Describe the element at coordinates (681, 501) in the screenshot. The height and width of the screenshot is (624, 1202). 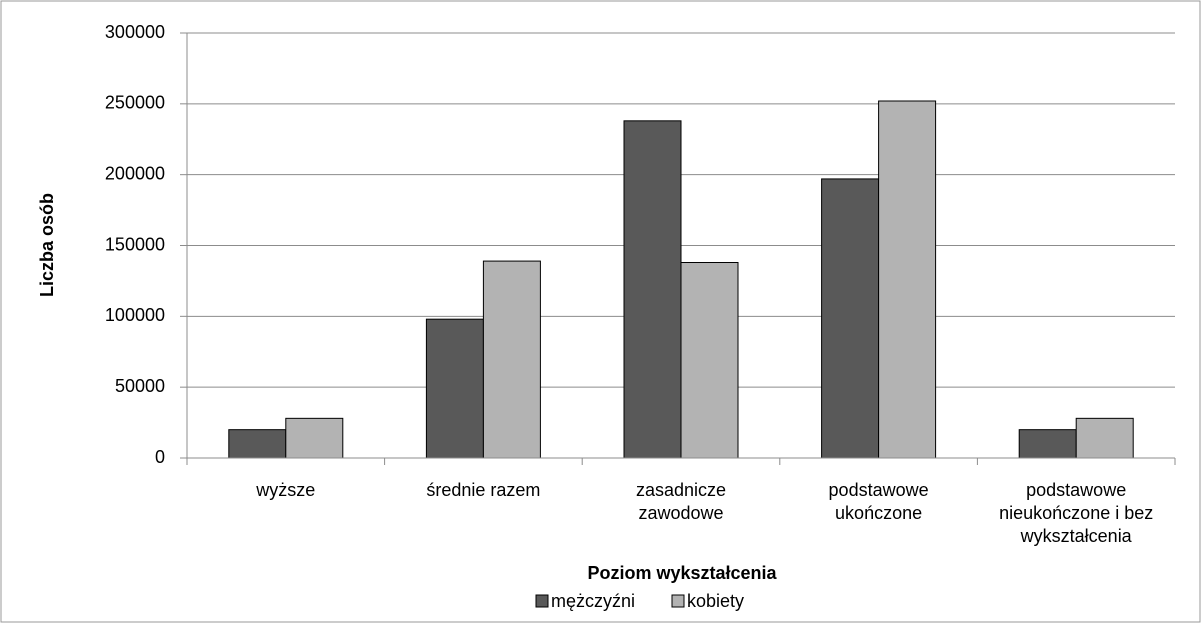
I see `x-tick-label: zasadnicze zawodowe` at that location.